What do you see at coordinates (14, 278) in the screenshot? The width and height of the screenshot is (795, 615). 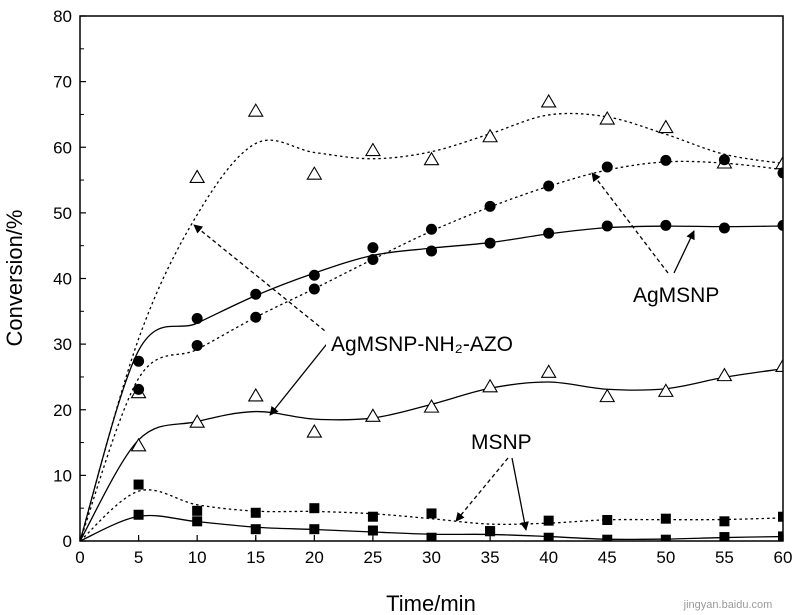 I see `y-axis-title: Conversion/%` at bounding box center [14, 278].